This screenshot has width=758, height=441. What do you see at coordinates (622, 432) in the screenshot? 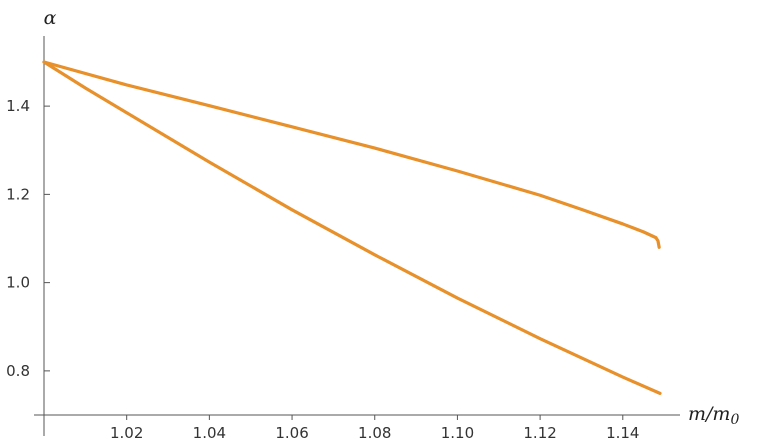
I see `x-tick-label: 1.14` at bounding box center [622, 432].